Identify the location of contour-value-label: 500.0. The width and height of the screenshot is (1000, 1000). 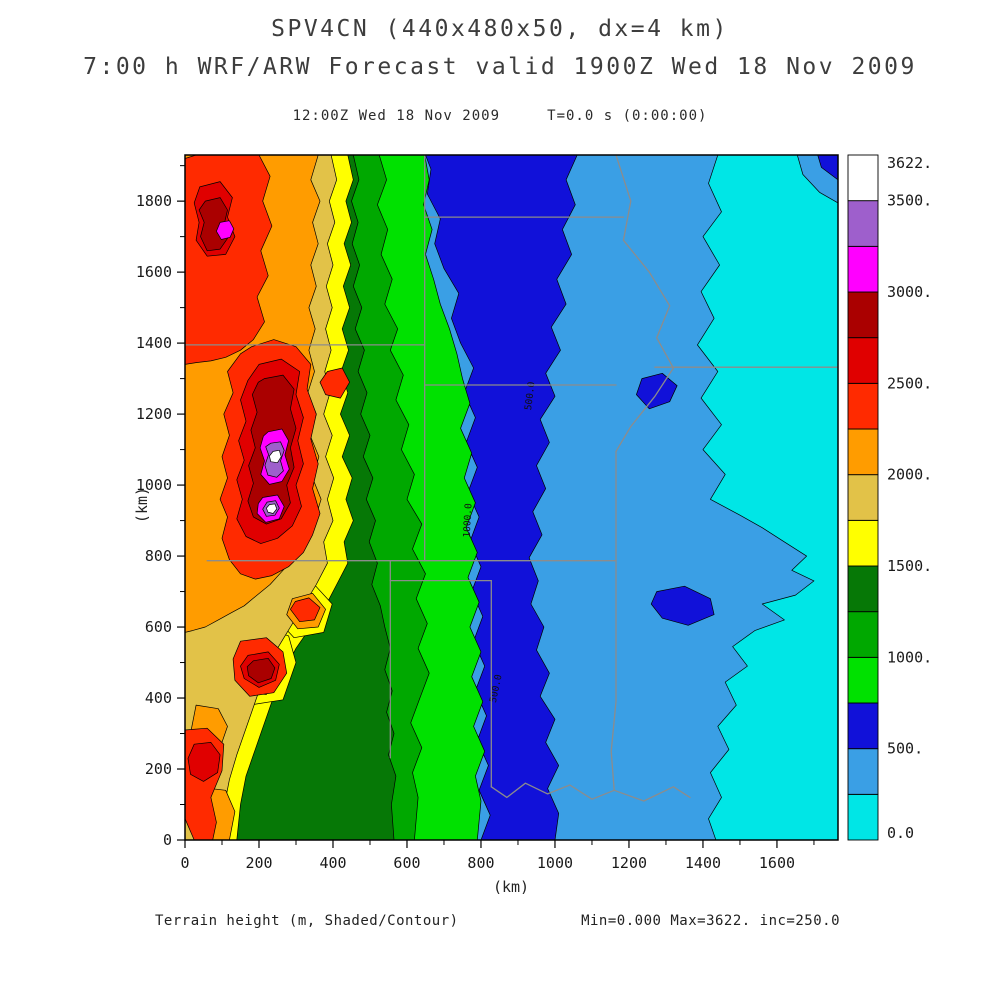
(530, 396).